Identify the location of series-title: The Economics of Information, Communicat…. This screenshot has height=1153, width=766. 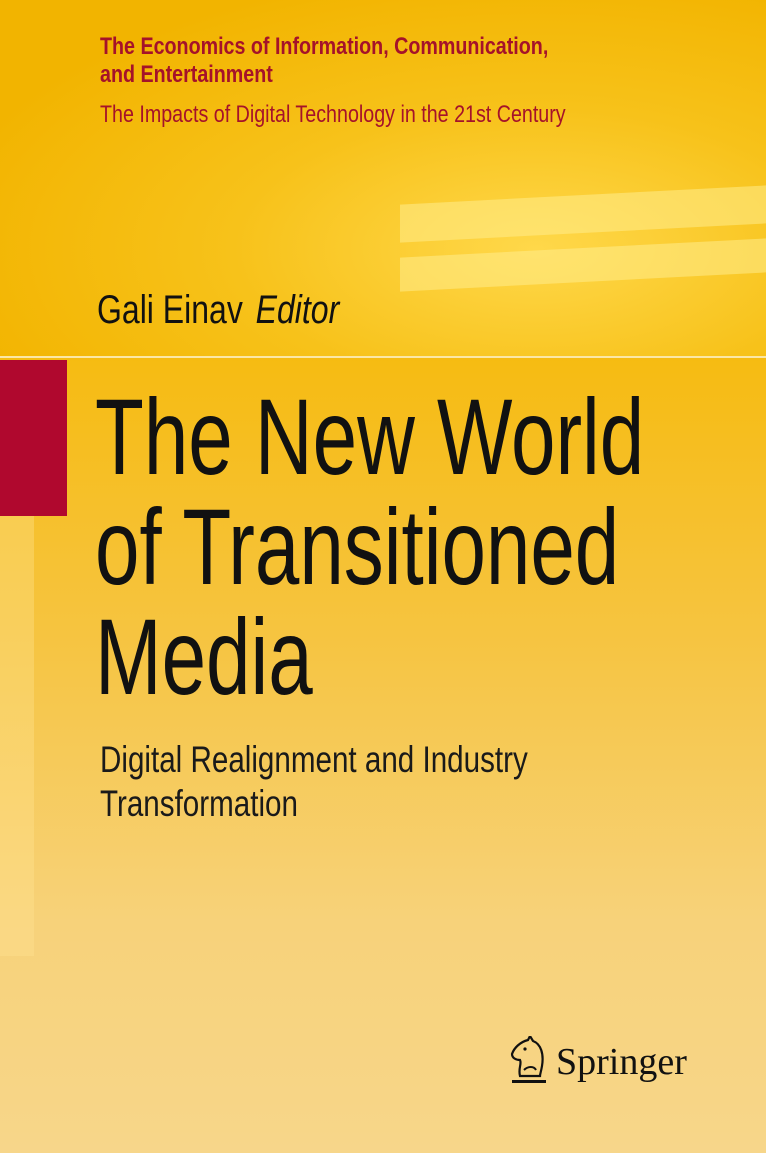
(324, 61).